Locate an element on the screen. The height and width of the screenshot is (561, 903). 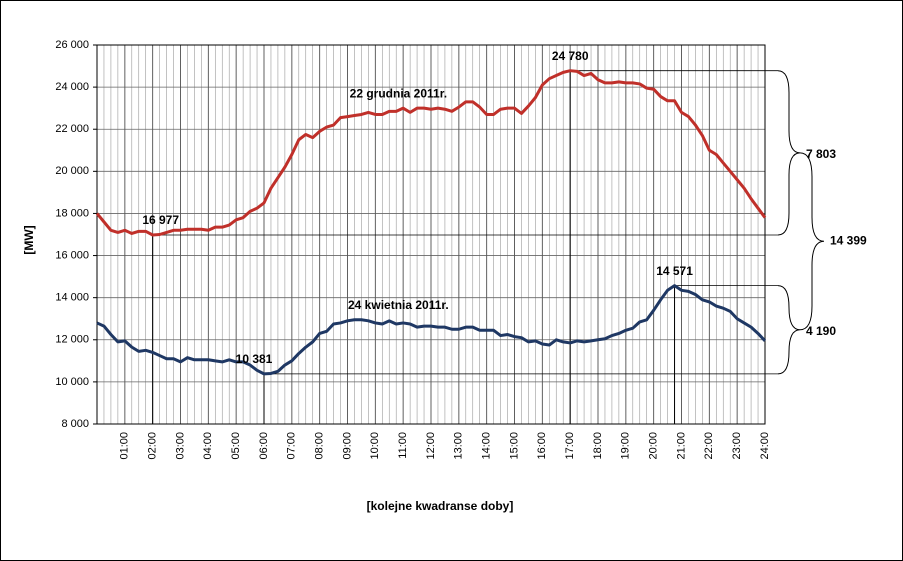
difference-label: 14 399 is located at coordinates (848, 240).